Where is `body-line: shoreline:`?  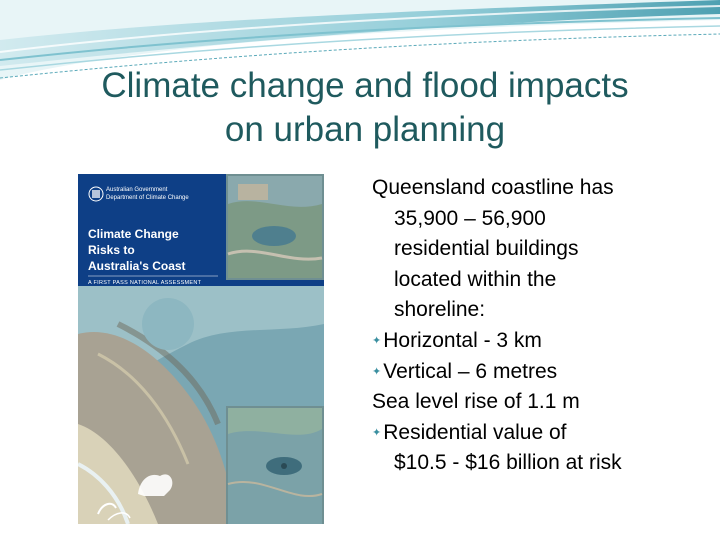 body-line: shoreline: is located at coordinates (440, 310).